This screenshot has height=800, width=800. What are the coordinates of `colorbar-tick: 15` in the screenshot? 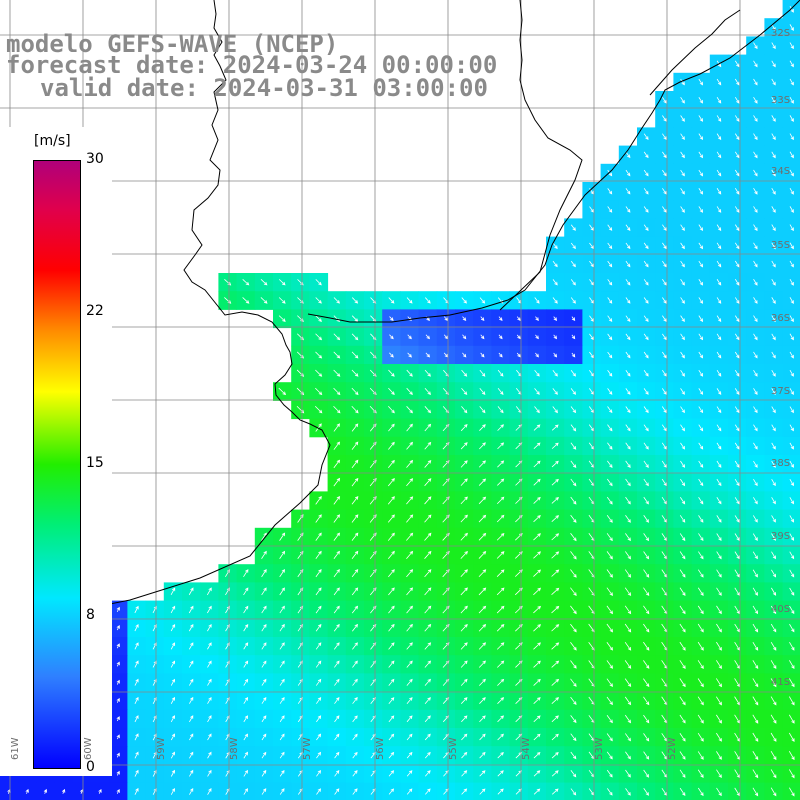 It's located at (95, 463).